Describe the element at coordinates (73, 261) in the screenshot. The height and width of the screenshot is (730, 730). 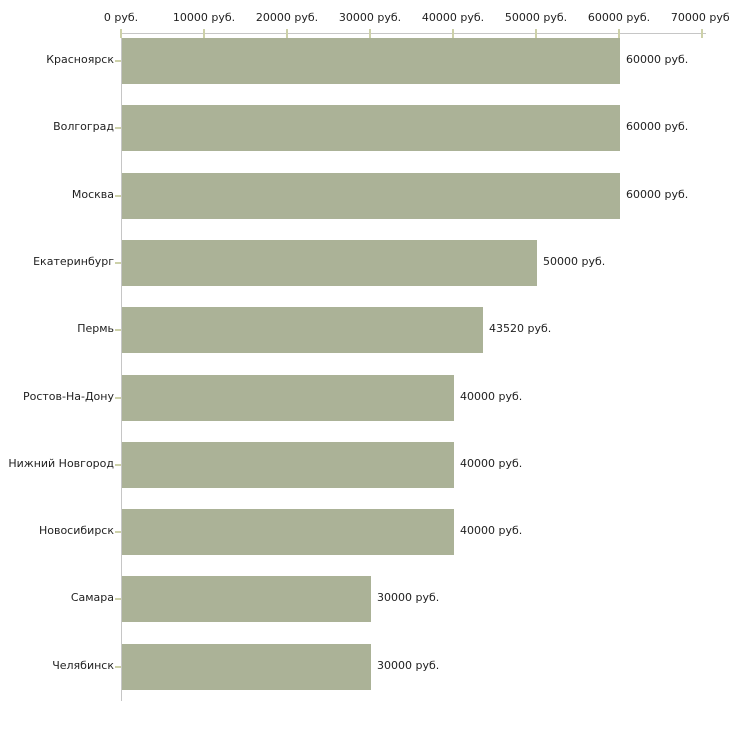
I see `category-label: Екатеринбург` at that location.